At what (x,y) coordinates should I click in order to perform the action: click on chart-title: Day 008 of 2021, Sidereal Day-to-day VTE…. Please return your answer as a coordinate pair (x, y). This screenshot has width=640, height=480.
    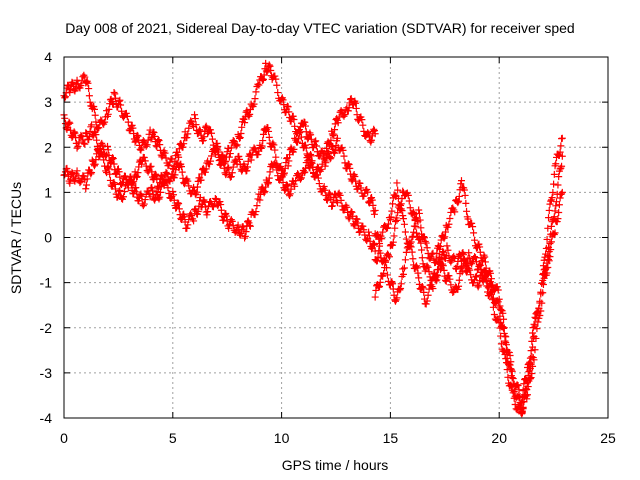
    Looking at the image, I should click on (319, 28).